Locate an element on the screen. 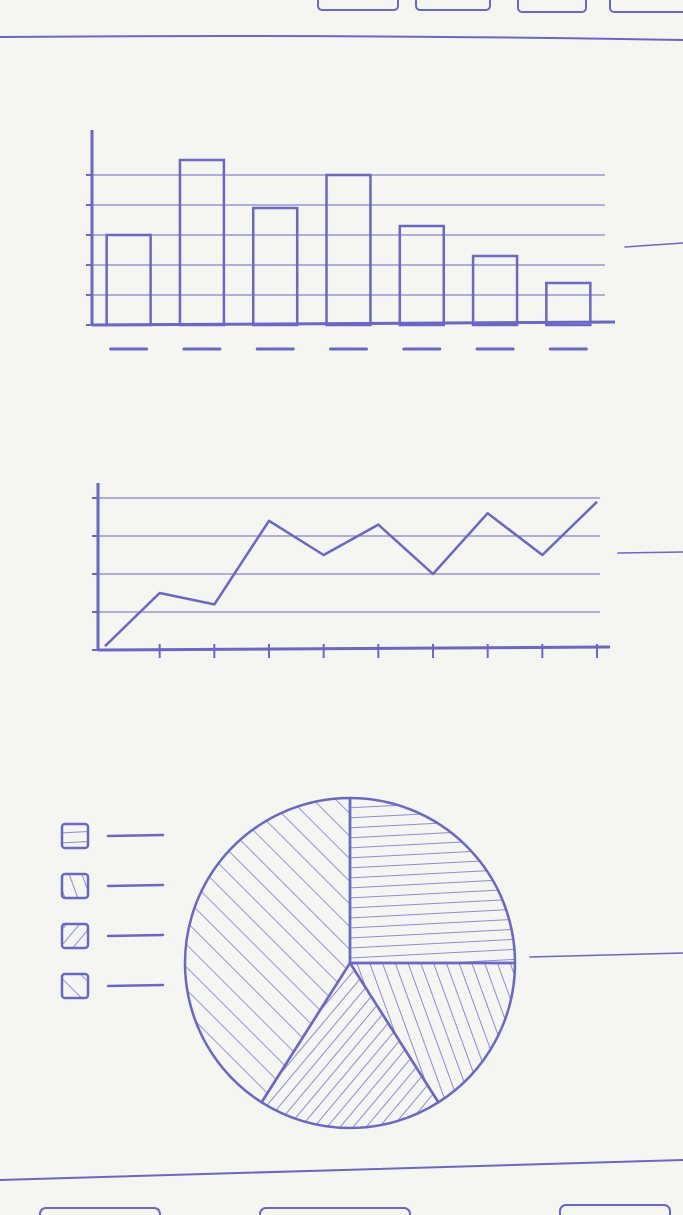  line-series is located at coordinates (351, 574).